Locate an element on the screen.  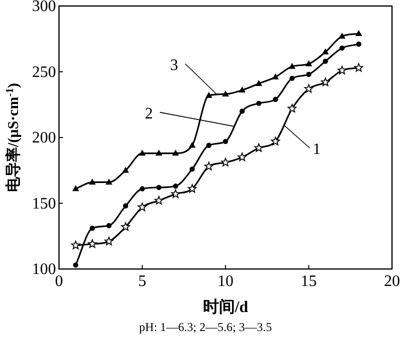
y-tick-label: 200 is located at coordinates (44, 138).